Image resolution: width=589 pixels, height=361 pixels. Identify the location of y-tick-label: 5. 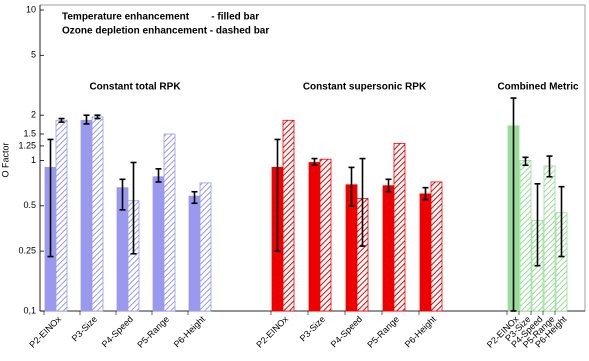
(33, 55).